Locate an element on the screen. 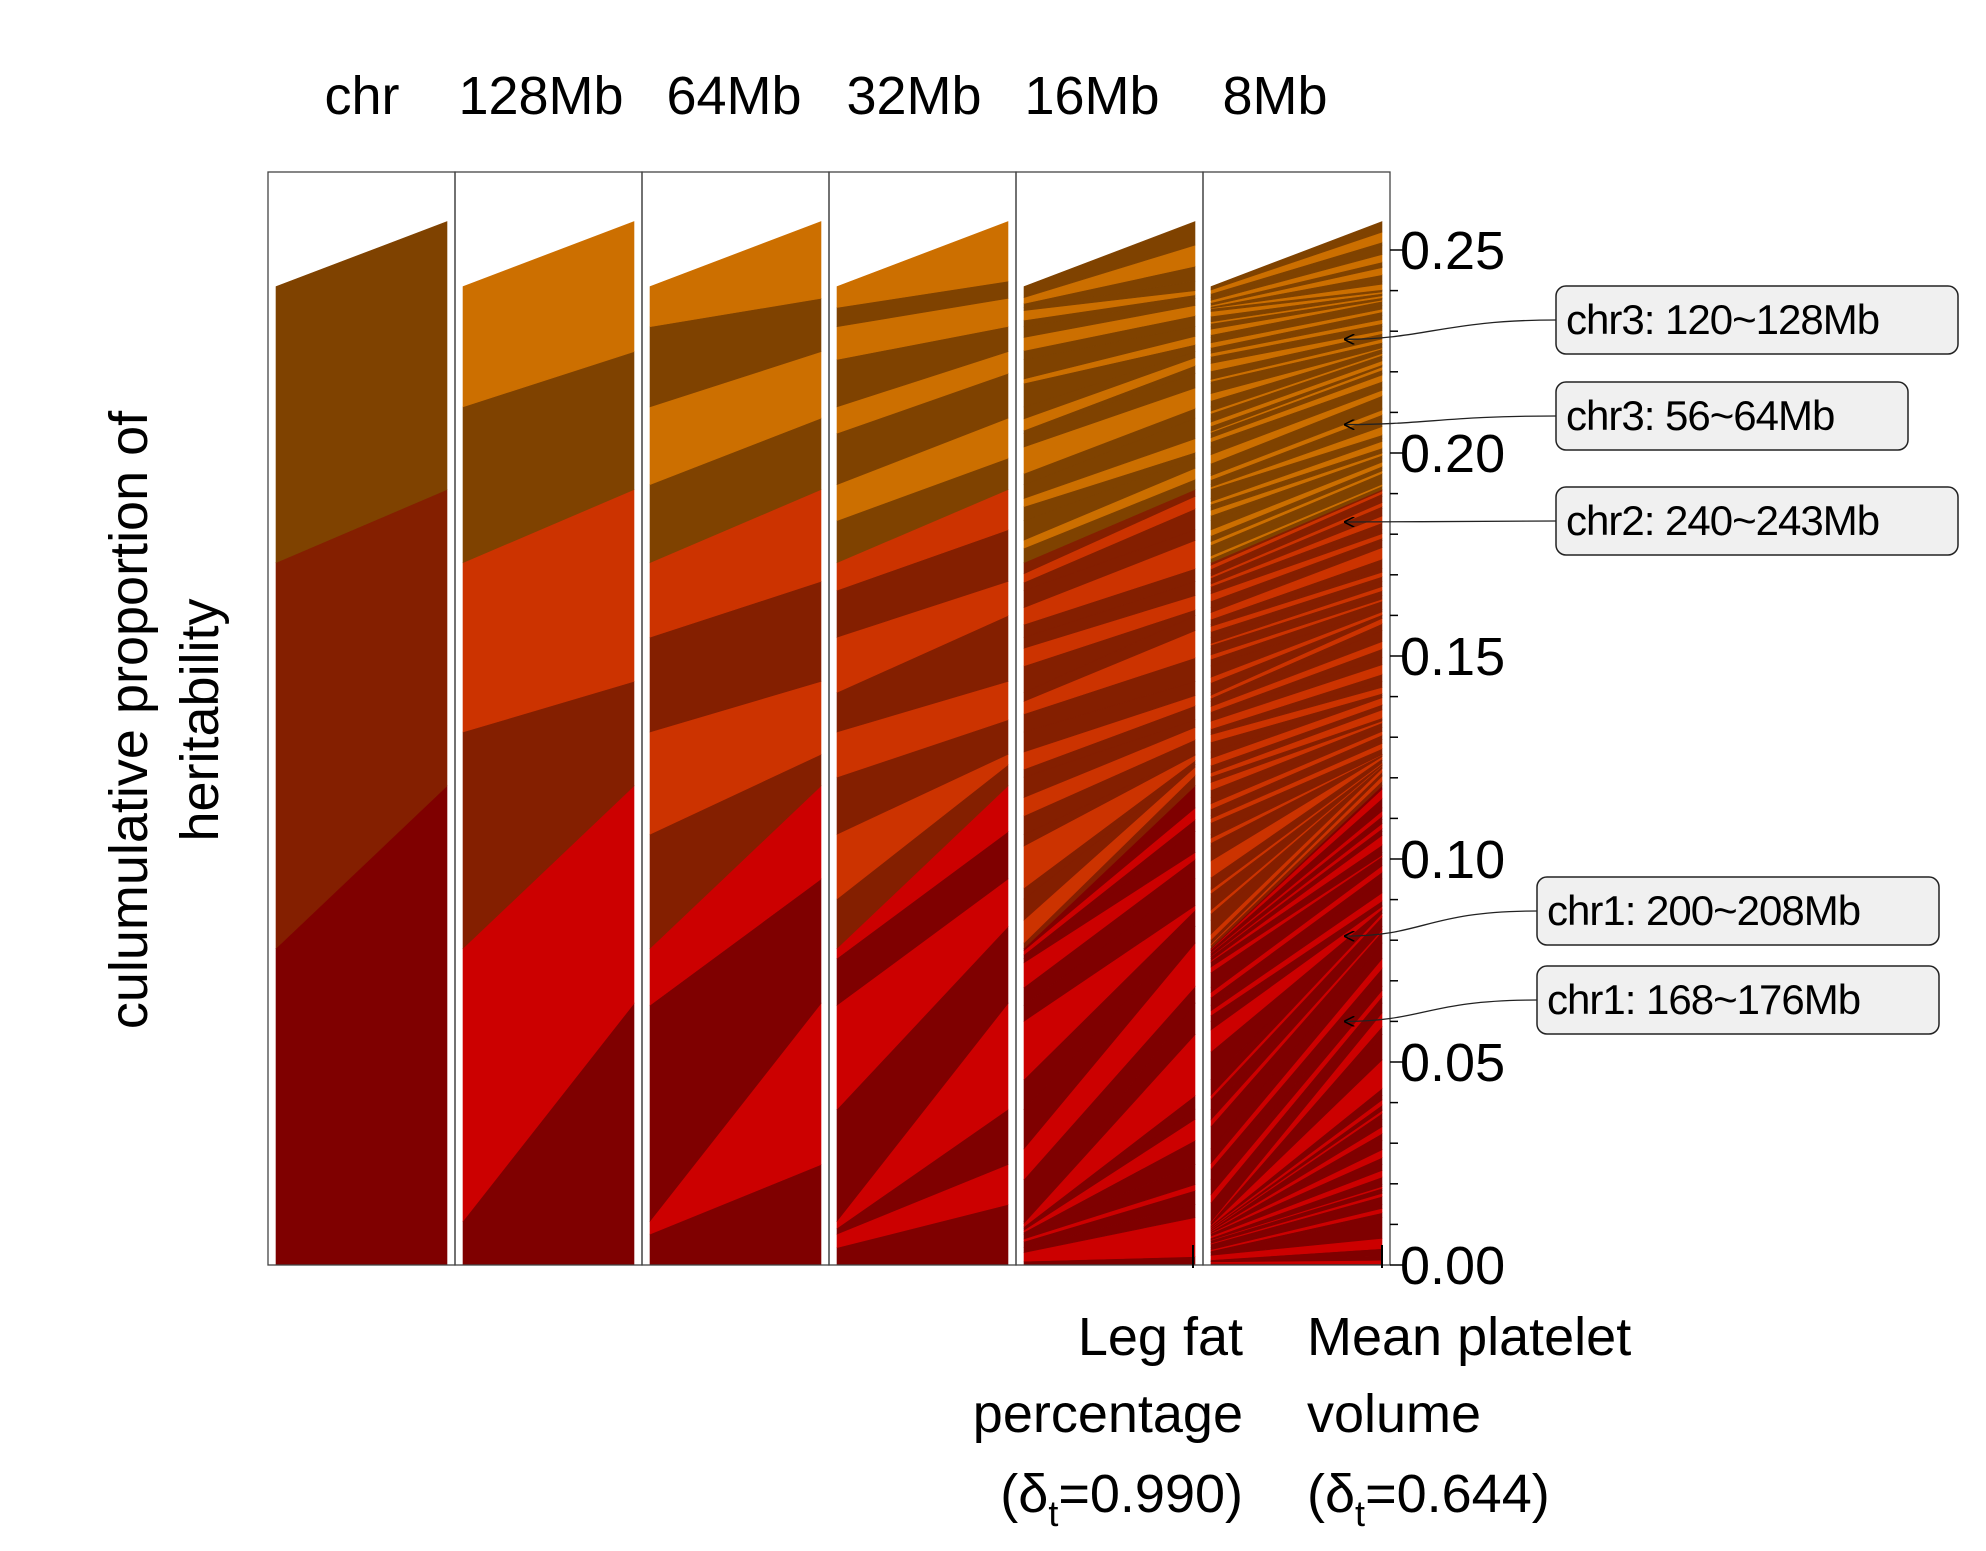  trait-name-leg-fat-line1: Leg fat is located at coordinates (1160, 1337).